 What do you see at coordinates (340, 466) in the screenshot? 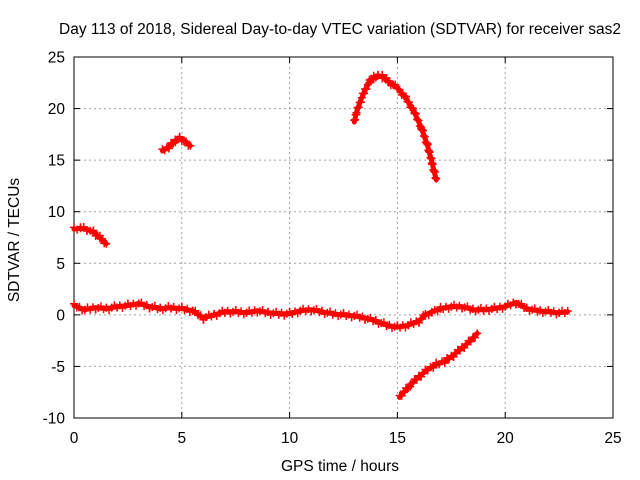
I see `x-axis-label: GPS time / hours` at bounding box center [340, 466].